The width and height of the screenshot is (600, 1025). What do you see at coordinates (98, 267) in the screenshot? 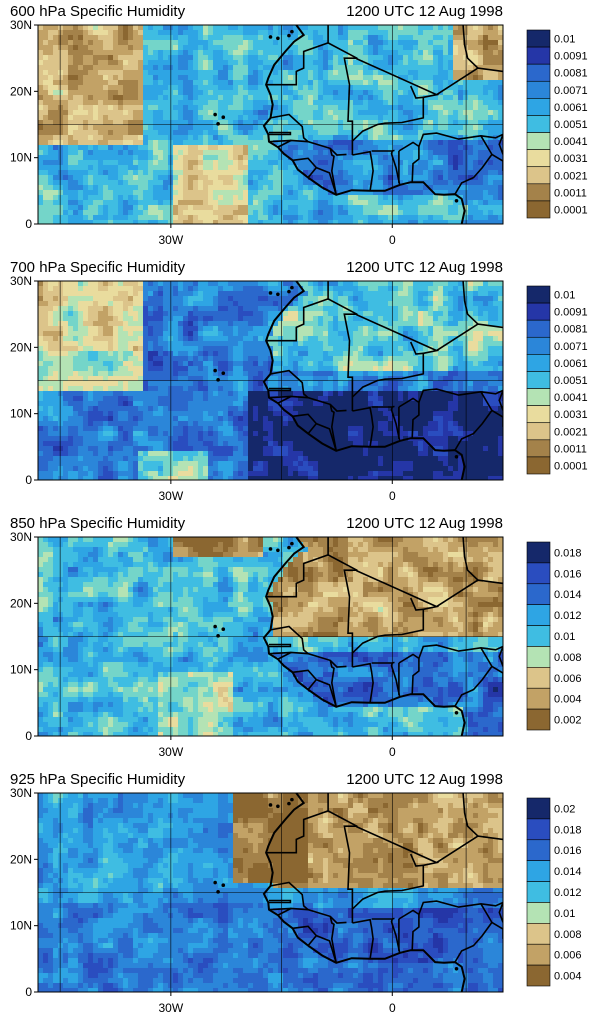
I see `panel-title: 700 hPa Specific Humidity` at bounding box center [98, 267].